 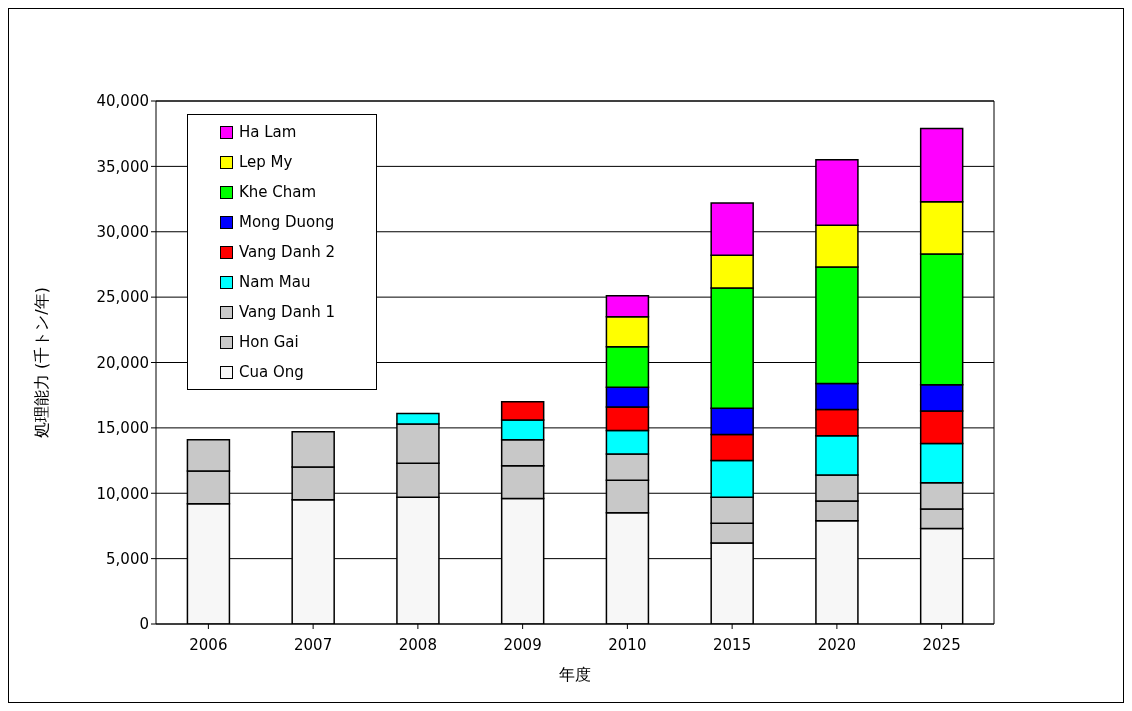 What do you see at coordinates (287, 222) in the screenshot?
I see `legend-label: Mong Duong` at bounding box center [287, 222].